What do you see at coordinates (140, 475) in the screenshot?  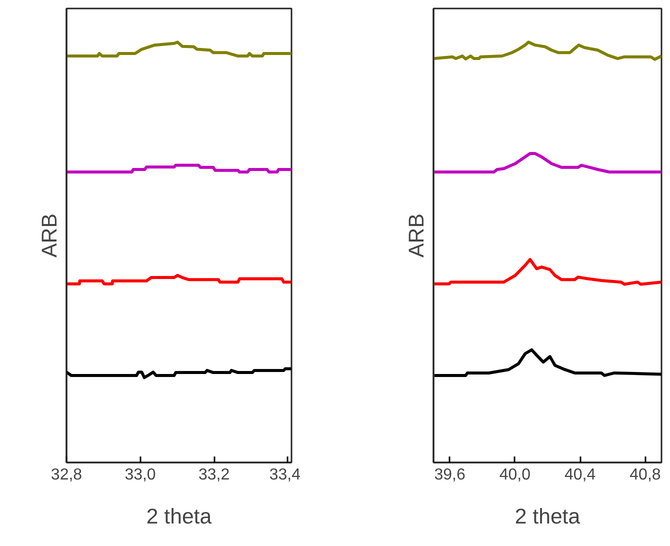 I see `x-tick-label: 33,0` at bounding box center [140, 475].